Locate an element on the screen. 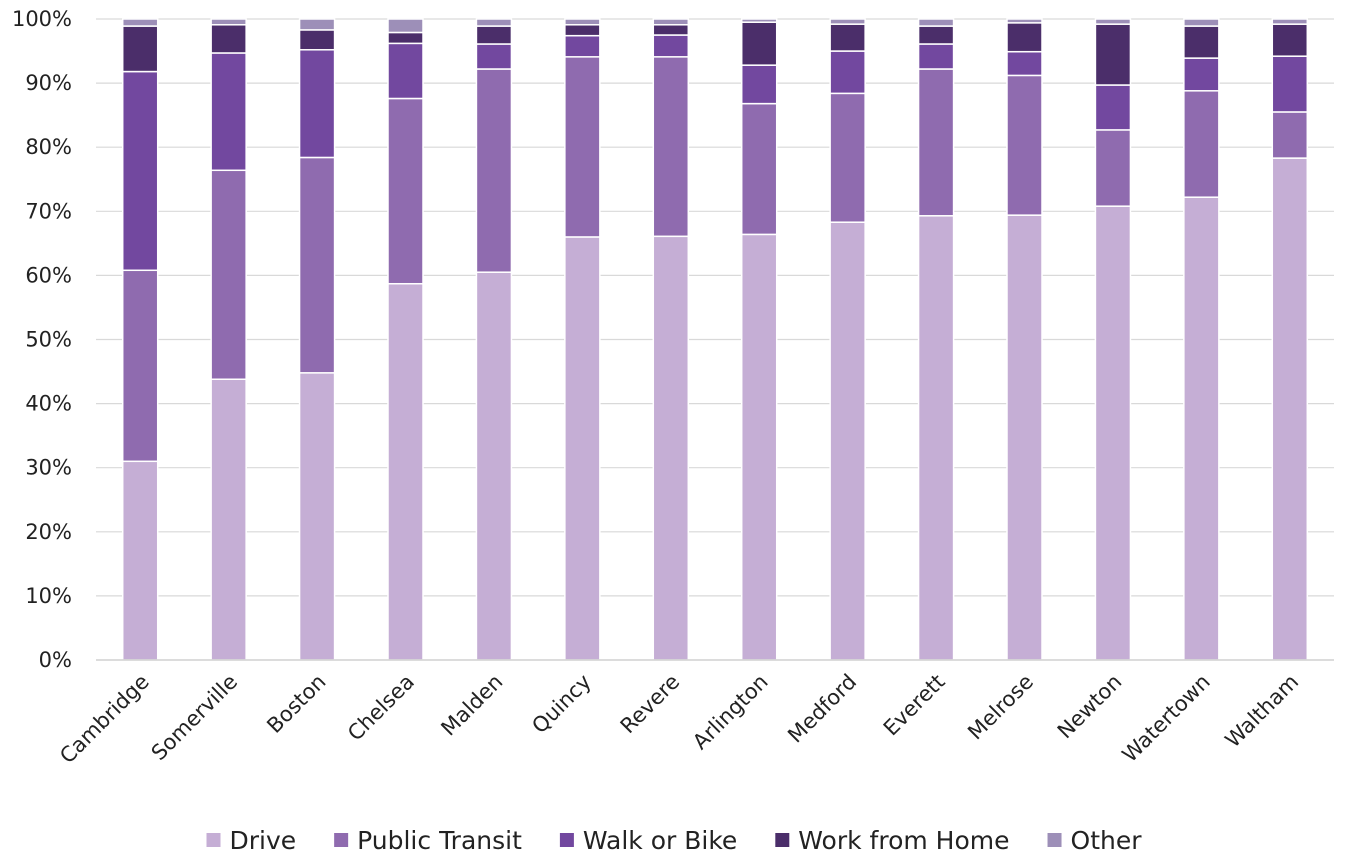 This screenshot has height=858, width=1348. x-tick-label: Watertown is located at coordinates (1166, 718).